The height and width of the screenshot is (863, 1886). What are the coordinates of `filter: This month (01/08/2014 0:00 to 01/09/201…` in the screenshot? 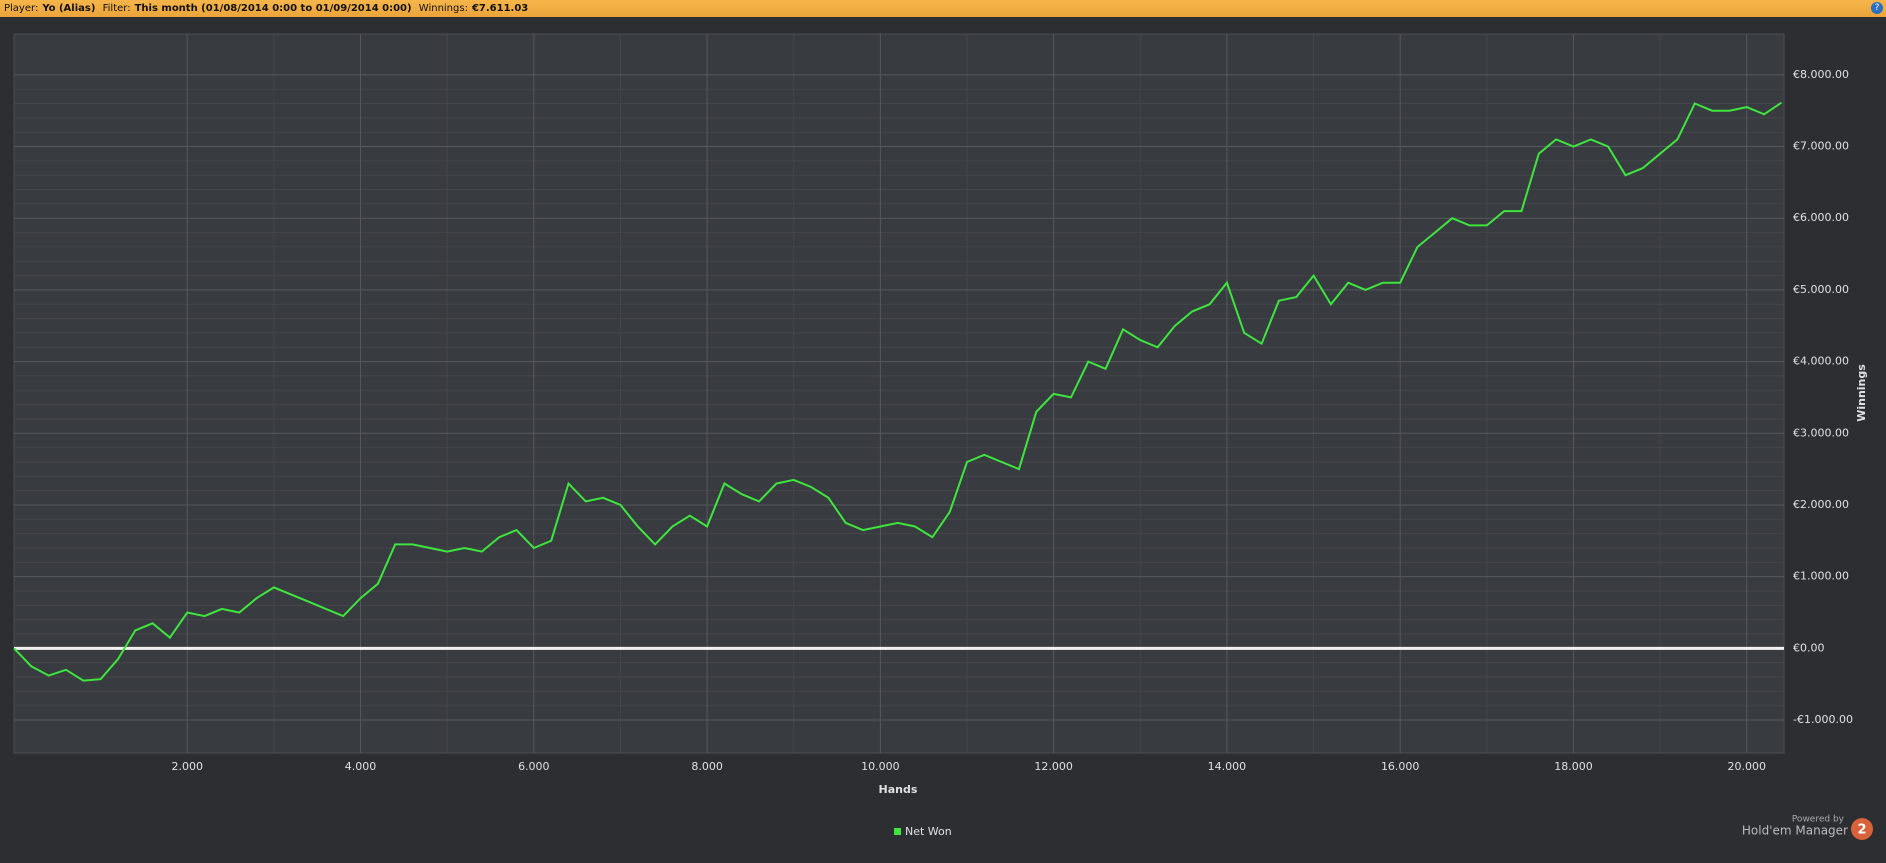 It's located at (273, 8).